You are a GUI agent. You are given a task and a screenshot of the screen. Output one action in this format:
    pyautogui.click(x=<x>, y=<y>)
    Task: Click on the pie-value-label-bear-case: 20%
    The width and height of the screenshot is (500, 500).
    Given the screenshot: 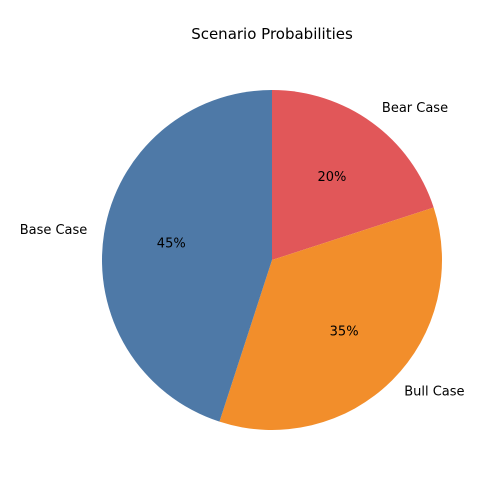 What is the action you would take?
    pyautogui.click(x=332, y=177)
    